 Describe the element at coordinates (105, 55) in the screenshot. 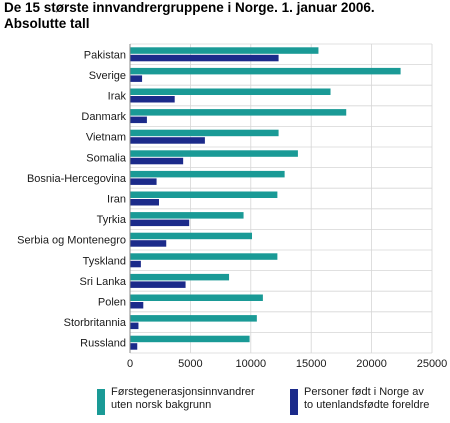

I see `category-label: Pakistan` at that location.